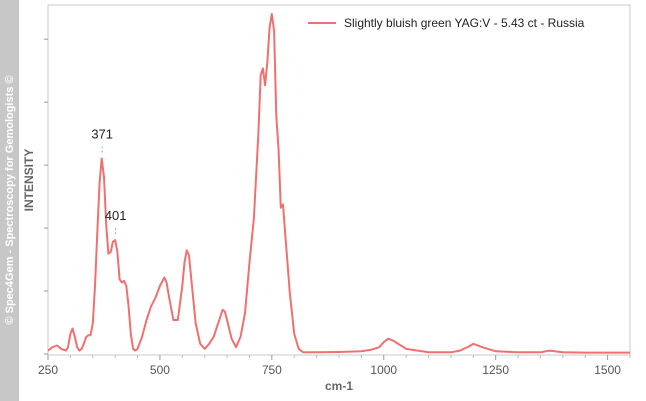  I want to click on y-axis-ticks, so click(46, 196).